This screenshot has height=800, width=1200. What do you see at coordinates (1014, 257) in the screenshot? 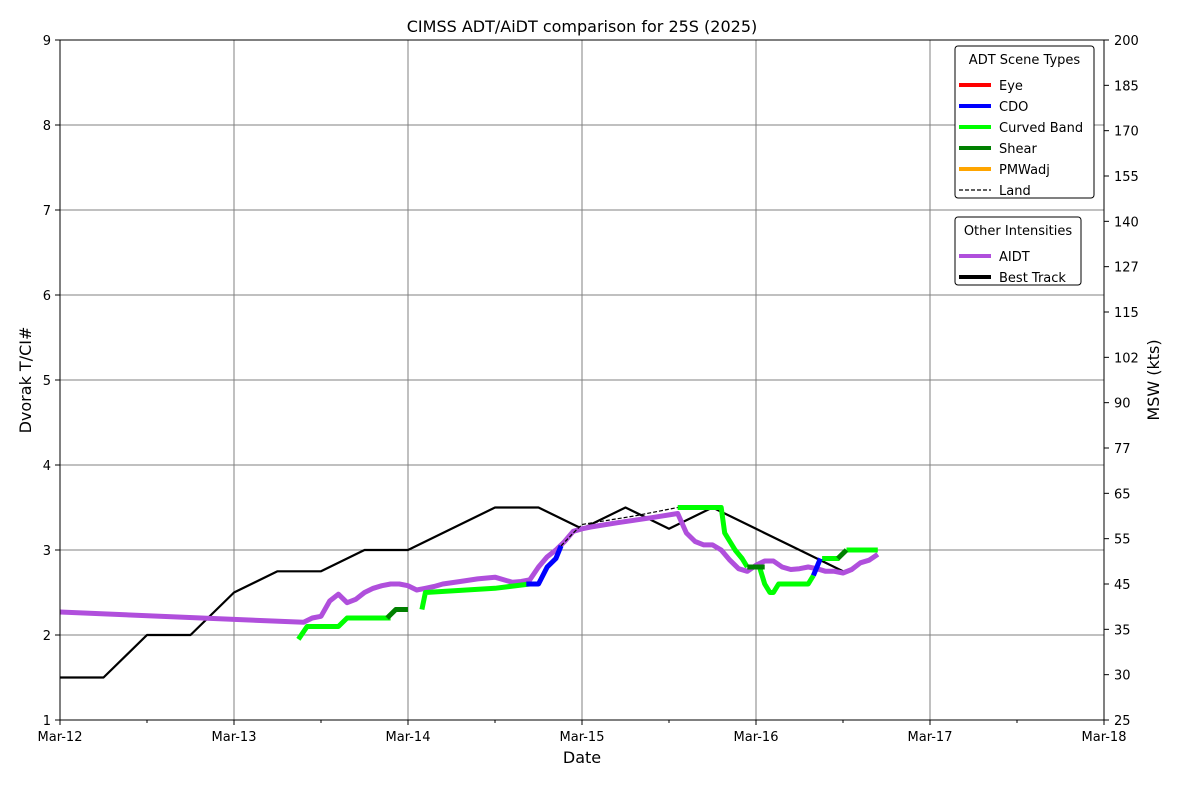
I see `legend-label-aidt: AIDT` at bounding box center [1014, 257].